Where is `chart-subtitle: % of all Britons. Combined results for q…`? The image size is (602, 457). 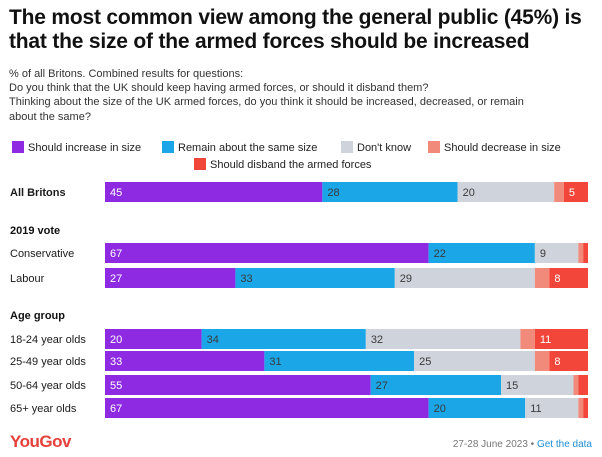 chart-subtitle: % of all Britons. Combined results for q… is located at coordinates (301, 95).